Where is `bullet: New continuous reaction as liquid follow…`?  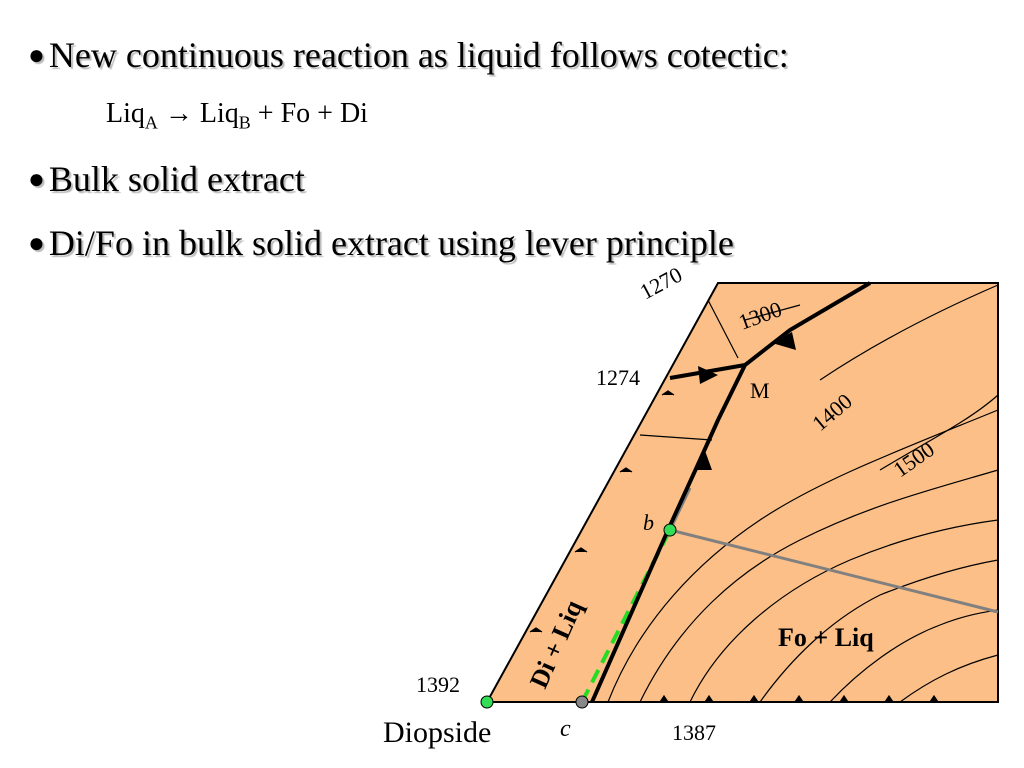 bullet: New continuous reaction as liquid follow… is located at coordinates (408, 55).